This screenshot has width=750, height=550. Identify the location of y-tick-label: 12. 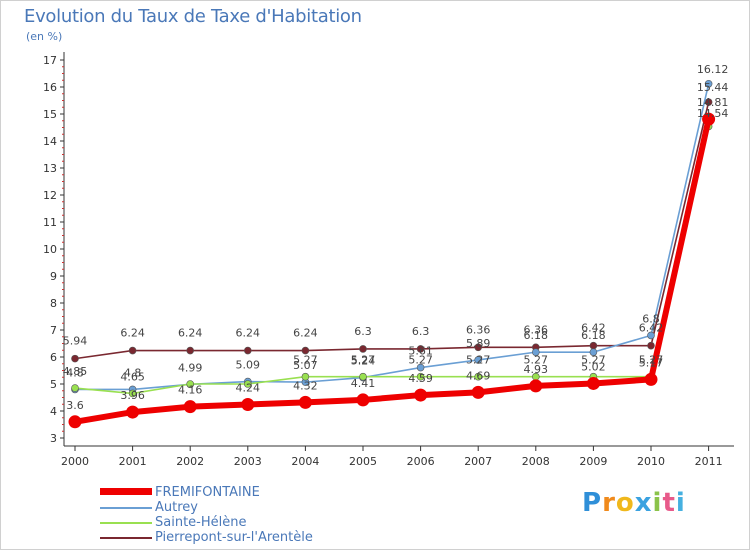
(50, 195).